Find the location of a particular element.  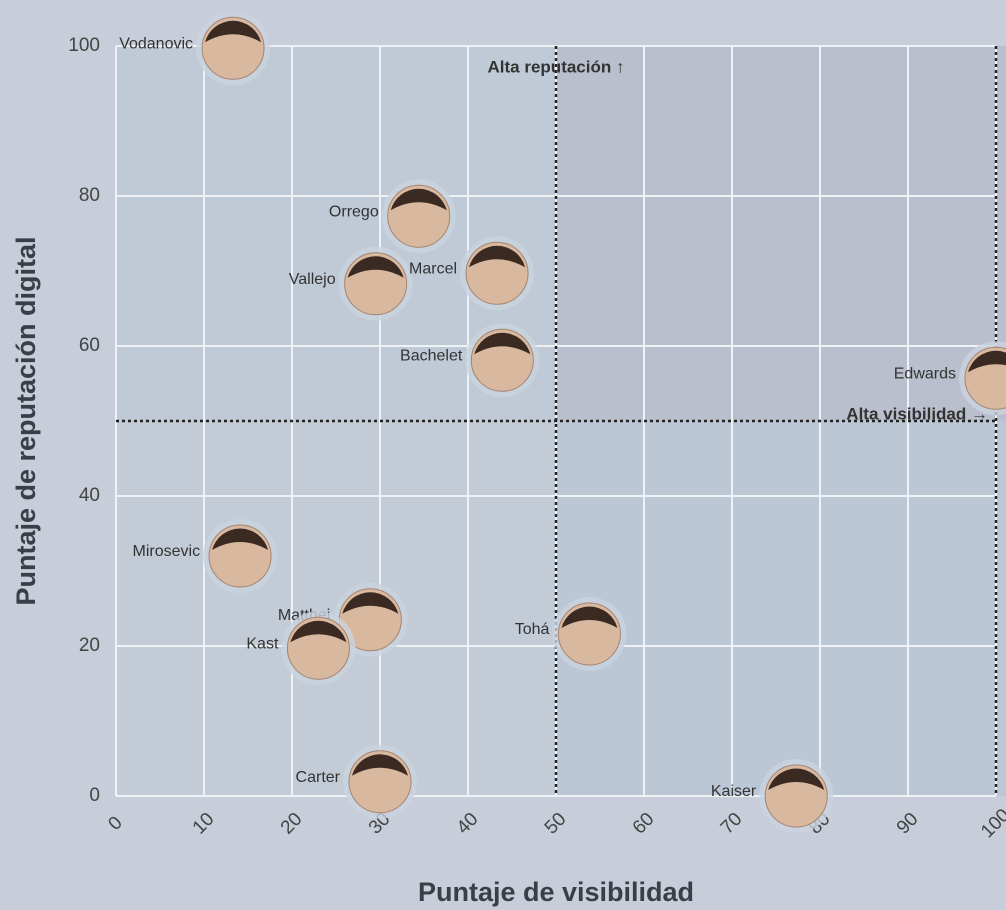

point: Orrego is located at coordinates (392, 216).